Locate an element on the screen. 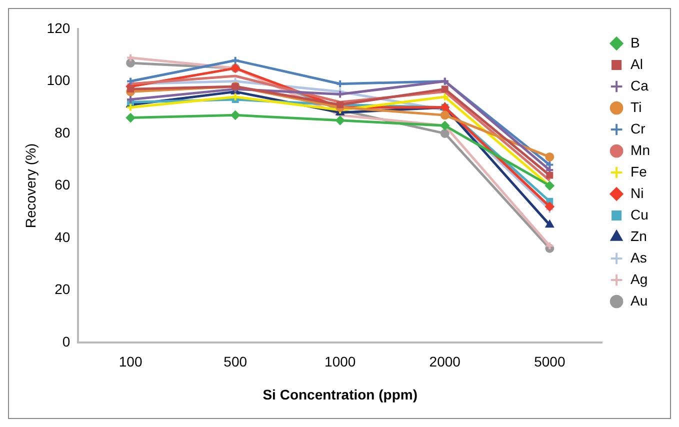 This screenshot has width=679, height=427. y-tick-label: 20 is located at coordinates (62, 289).